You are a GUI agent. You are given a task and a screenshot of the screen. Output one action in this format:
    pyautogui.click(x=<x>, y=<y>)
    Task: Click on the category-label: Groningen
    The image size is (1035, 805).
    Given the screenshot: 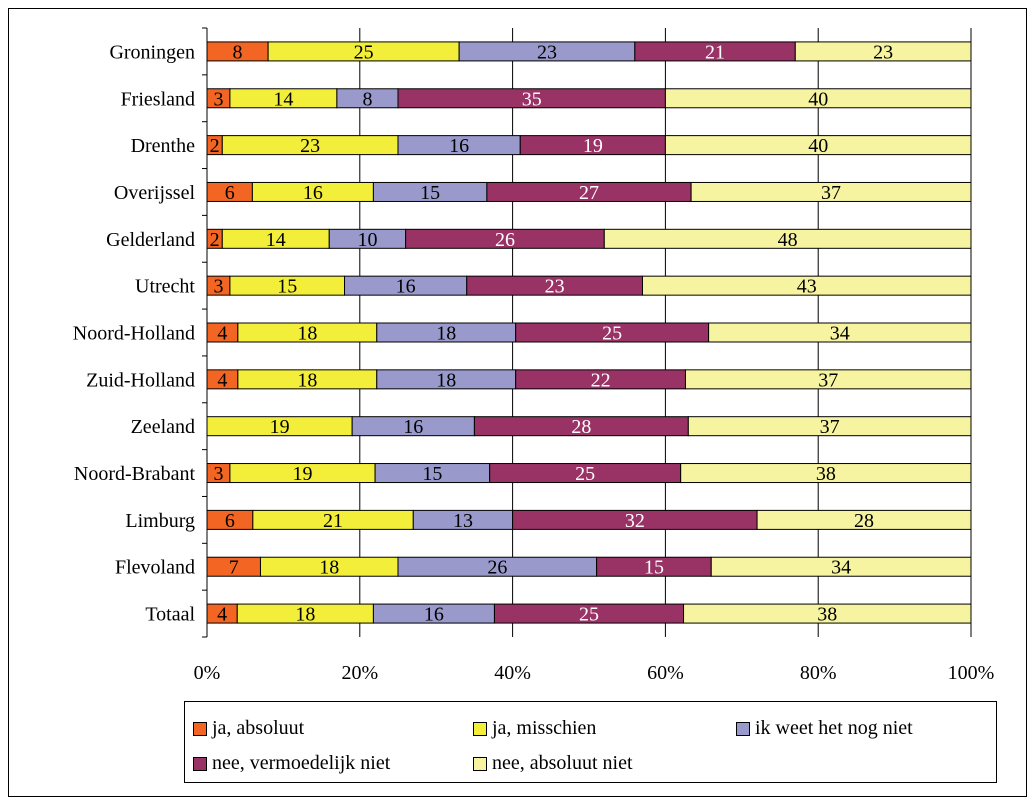 What is the action you would take?
    pyautogui.click(x=152, y=52)
    